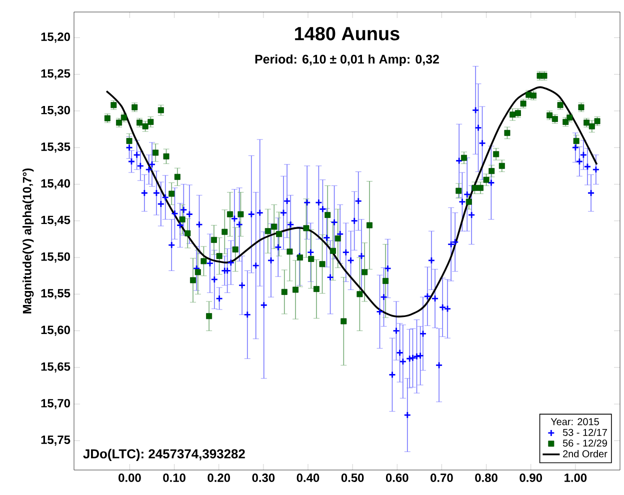 This screenshot has width=624, height=495. I want to click on y-tick-label: 15,25, so click(55, 74).